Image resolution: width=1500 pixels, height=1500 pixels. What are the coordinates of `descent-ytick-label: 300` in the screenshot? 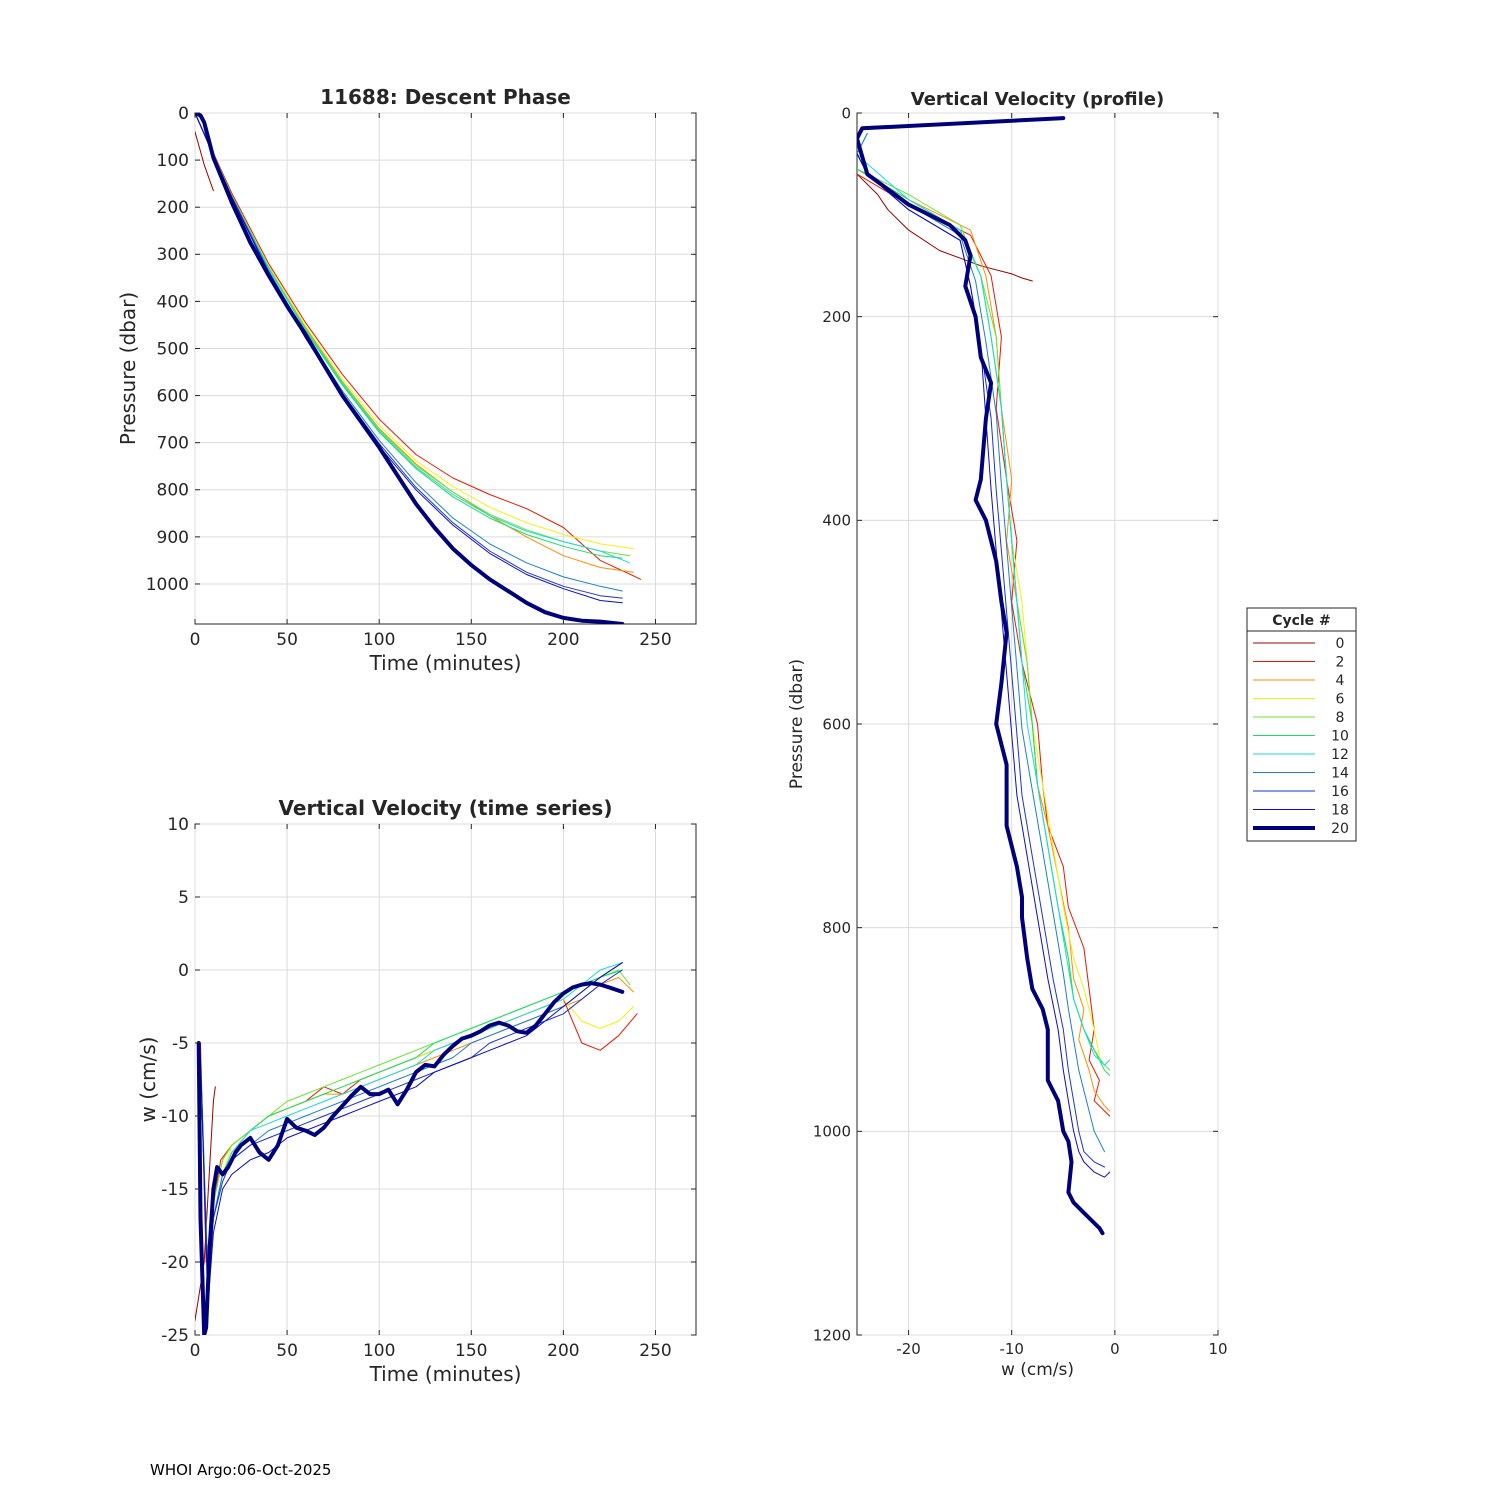 It's located at (173, 255).